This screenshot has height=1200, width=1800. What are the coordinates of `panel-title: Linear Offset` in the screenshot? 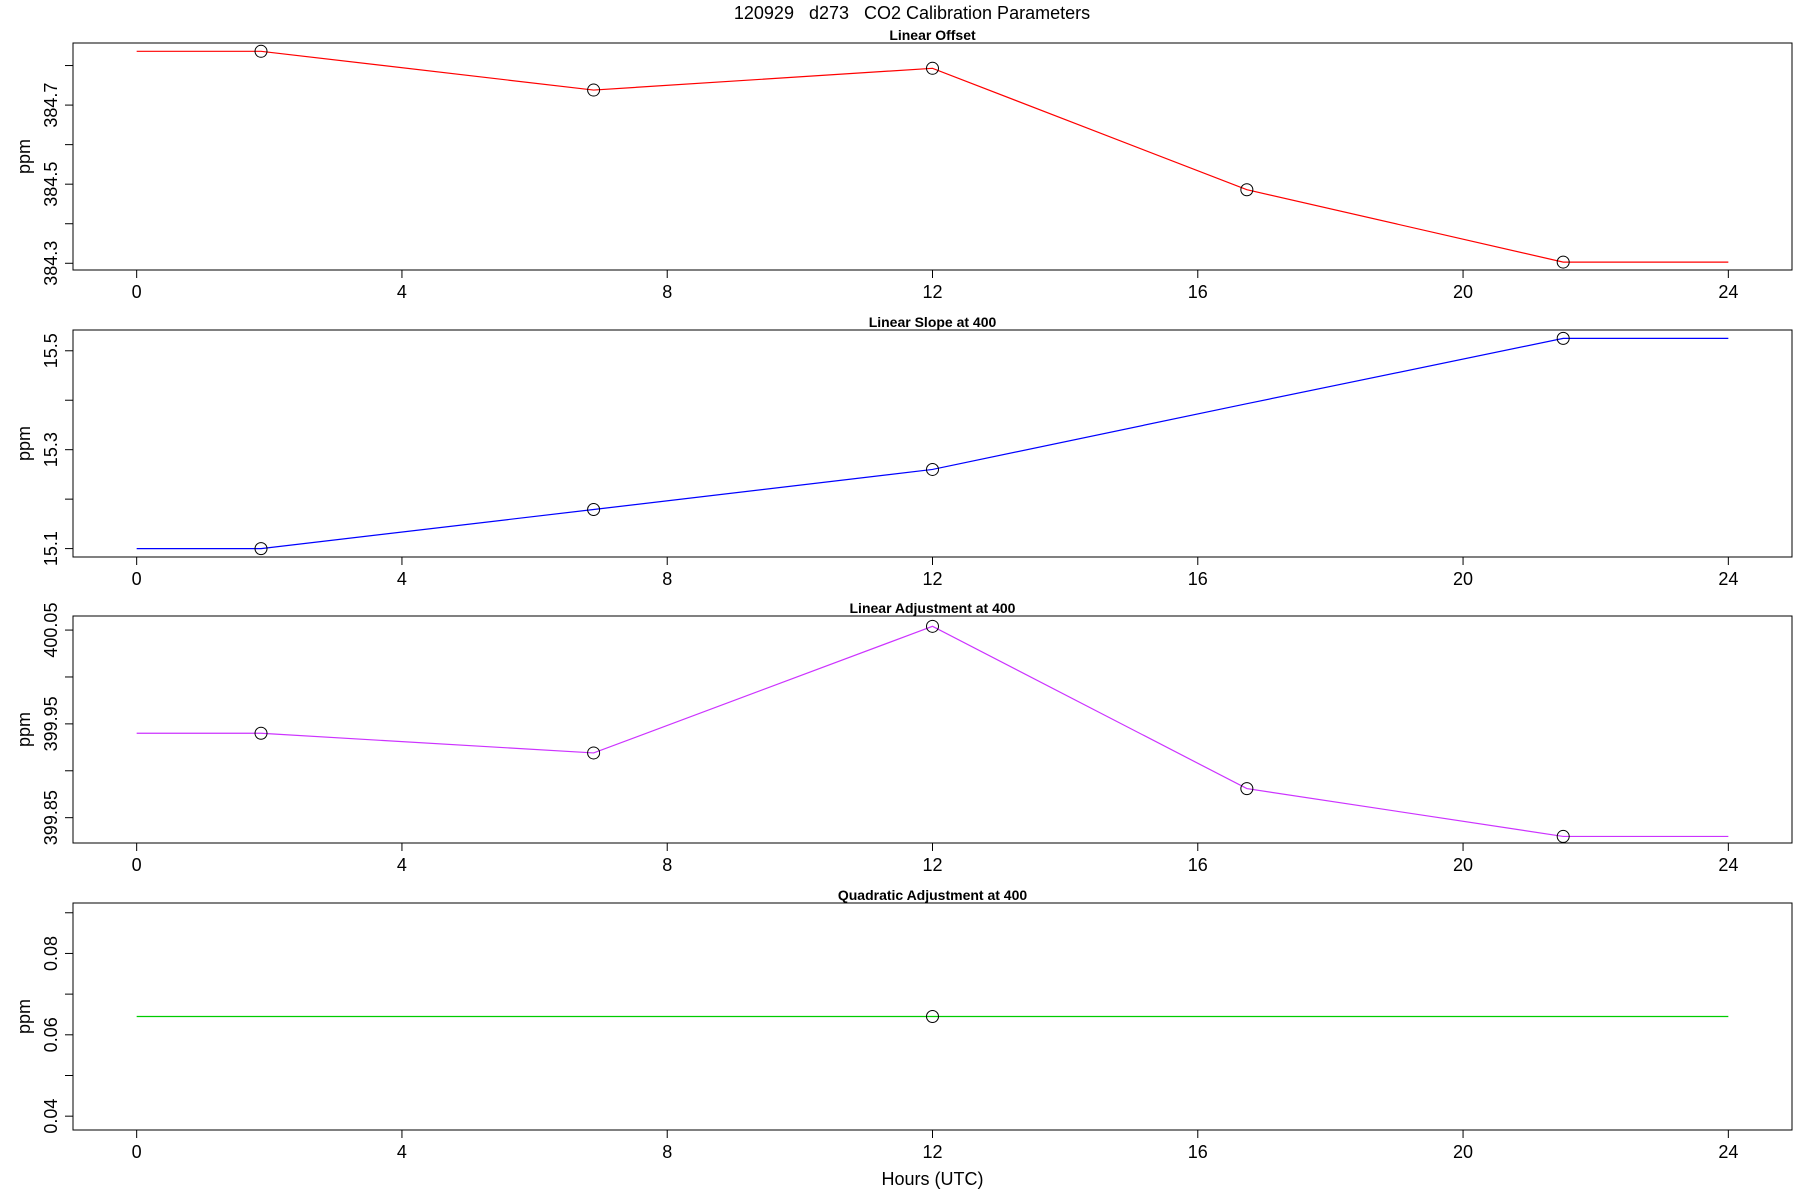 It's located at (932, 35).